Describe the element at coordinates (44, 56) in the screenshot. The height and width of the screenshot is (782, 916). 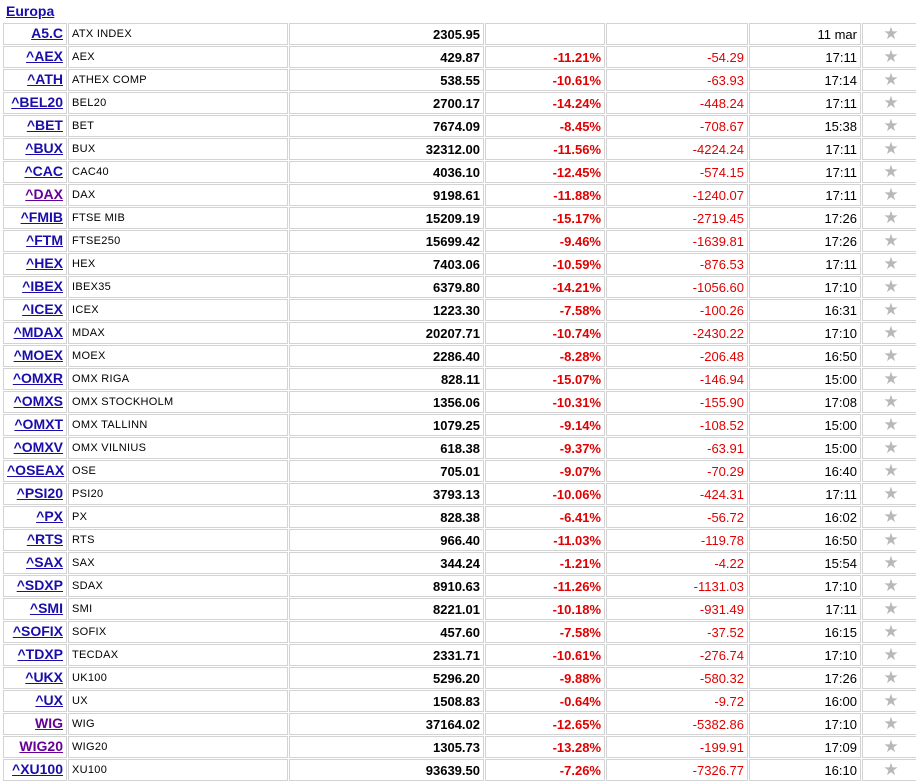
I see `symbol-link: ^AEX` at that location.